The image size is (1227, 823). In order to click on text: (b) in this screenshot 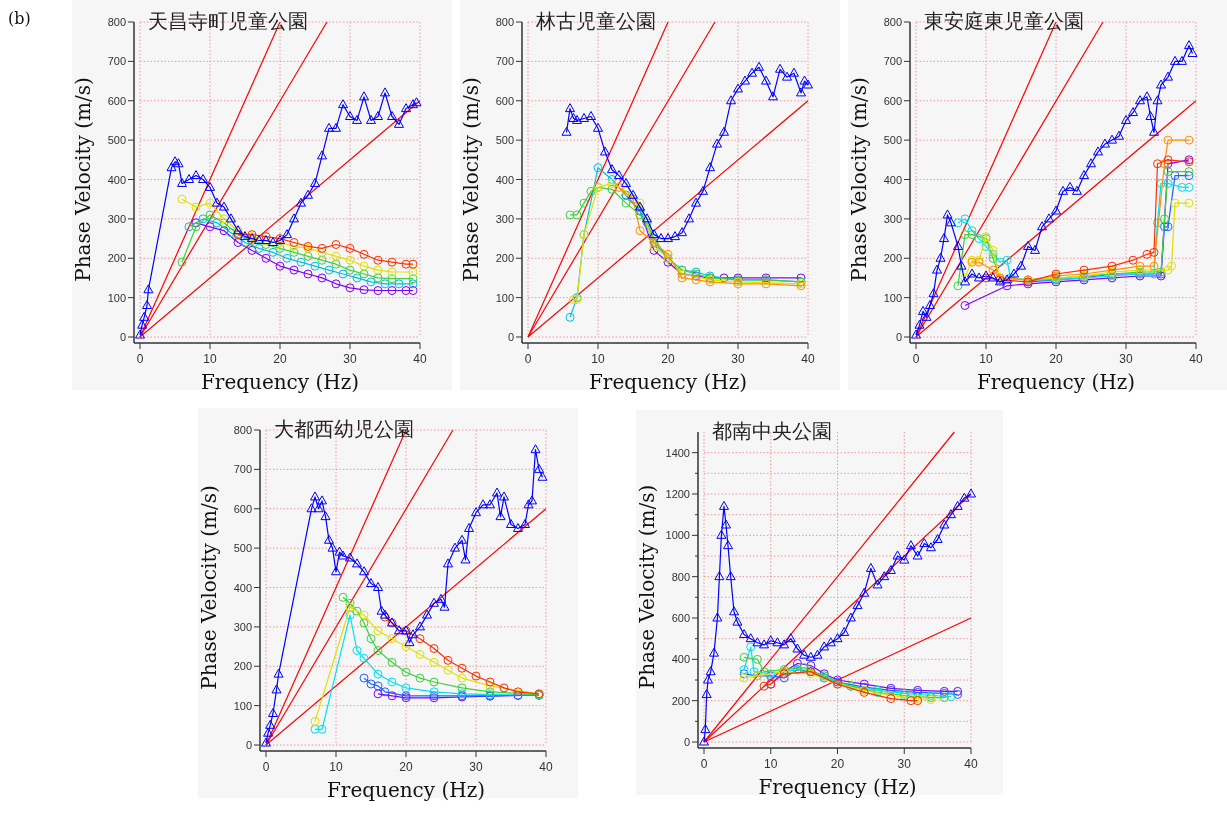, I will do `click(19, 18)`.